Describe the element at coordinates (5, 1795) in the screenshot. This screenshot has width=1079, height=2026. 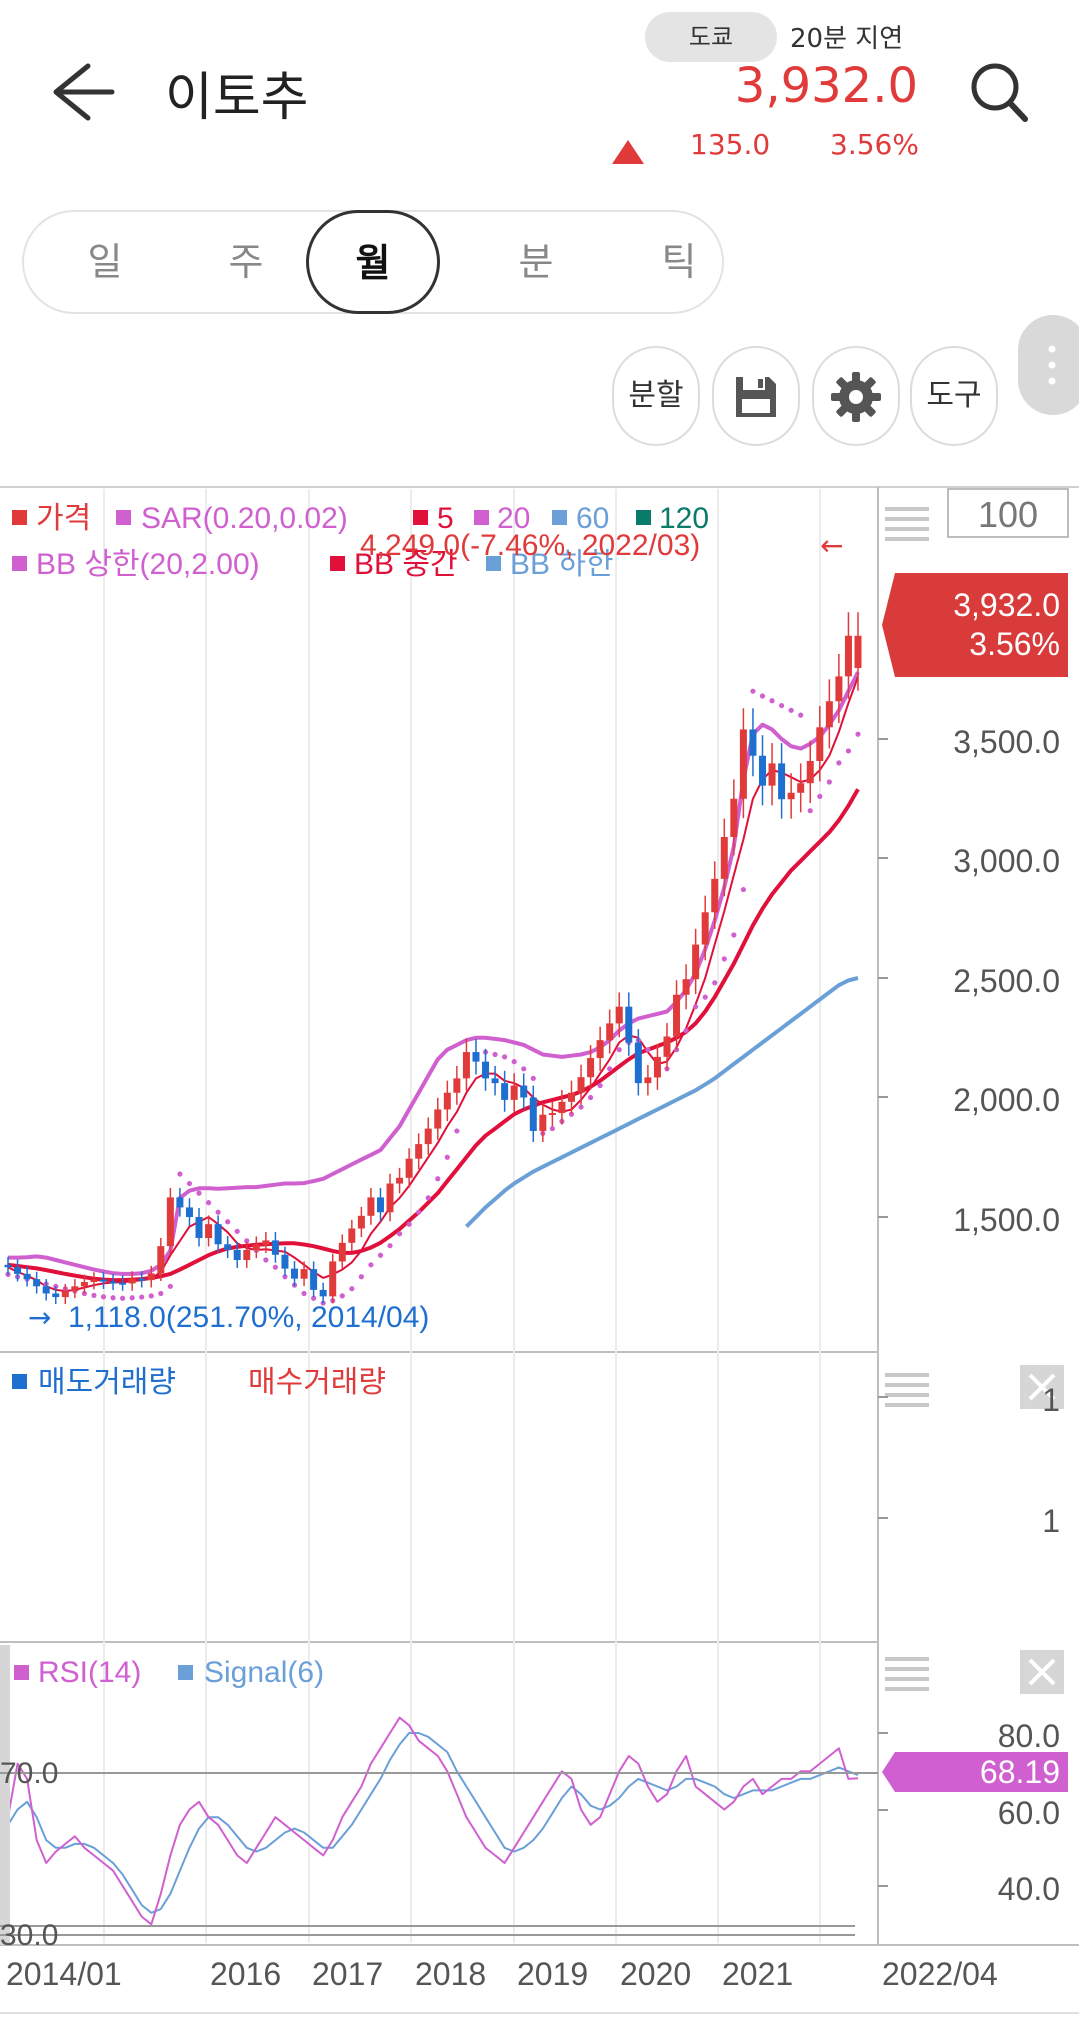
I see `rsi-scroll-handle` at that location.